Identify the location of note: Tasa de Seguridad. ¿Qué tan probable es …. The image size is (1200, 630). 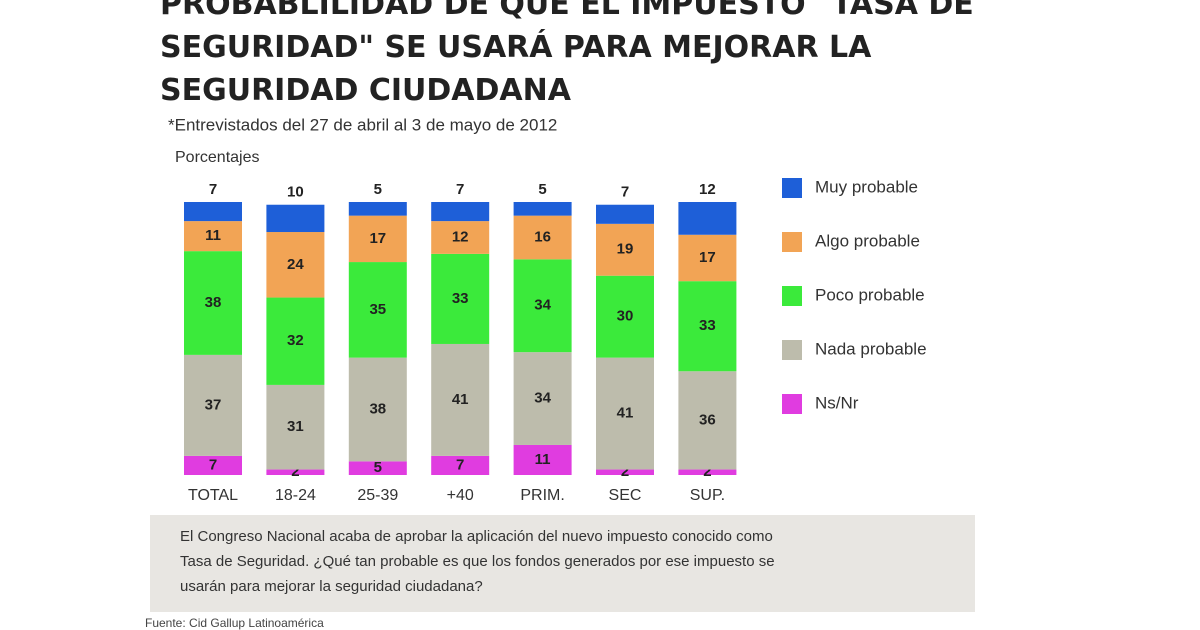
(477, 561).